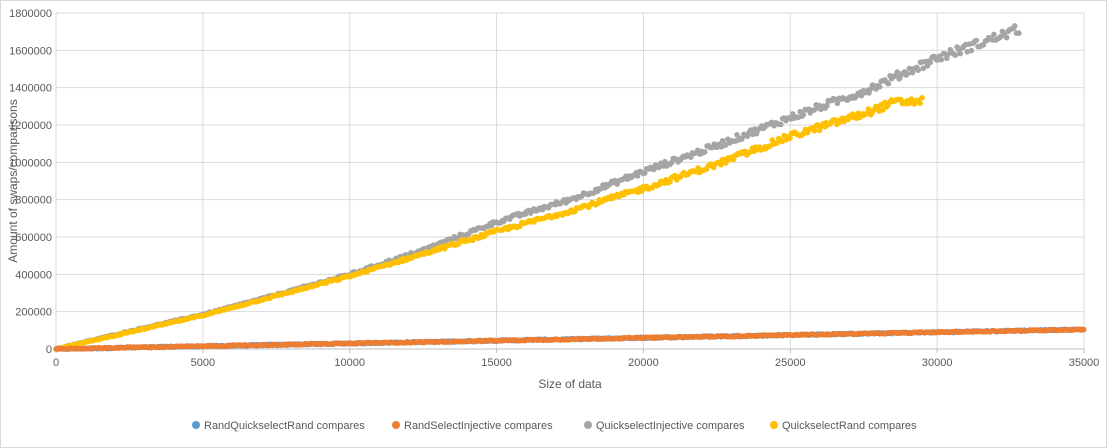 This screenshot has width=1107, height=448. What do you see at coordinates (849, 426) in the screenshot?
I see `legend-label: QuickselectRand compares` at bounding box center [849, 426].